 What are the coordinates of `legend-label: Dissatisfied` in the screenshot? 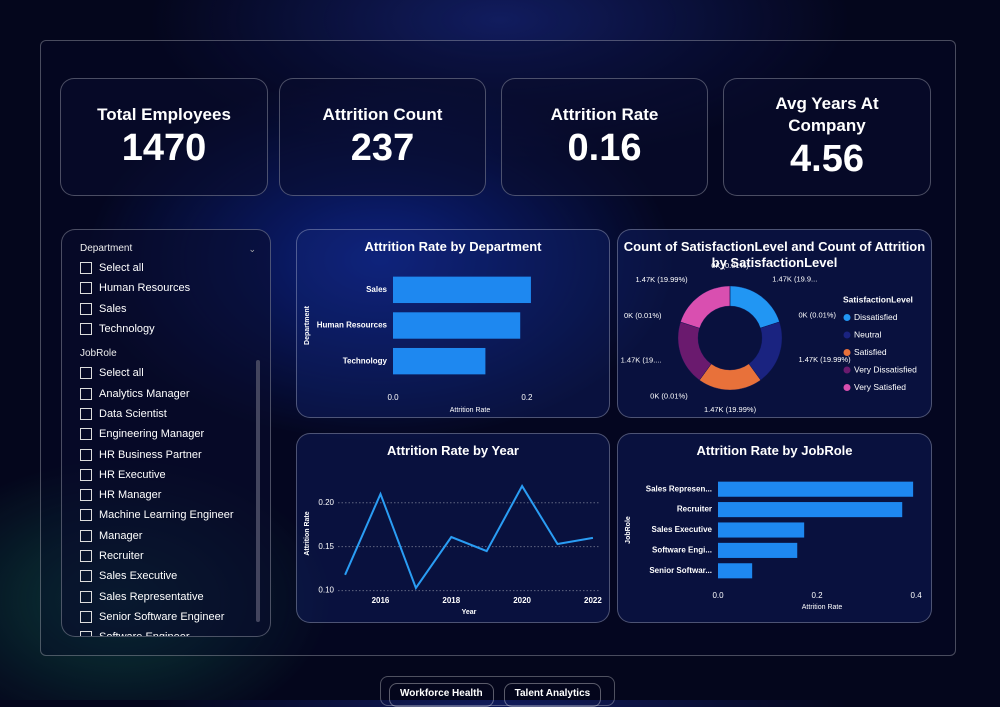 It's located at (876, 317).